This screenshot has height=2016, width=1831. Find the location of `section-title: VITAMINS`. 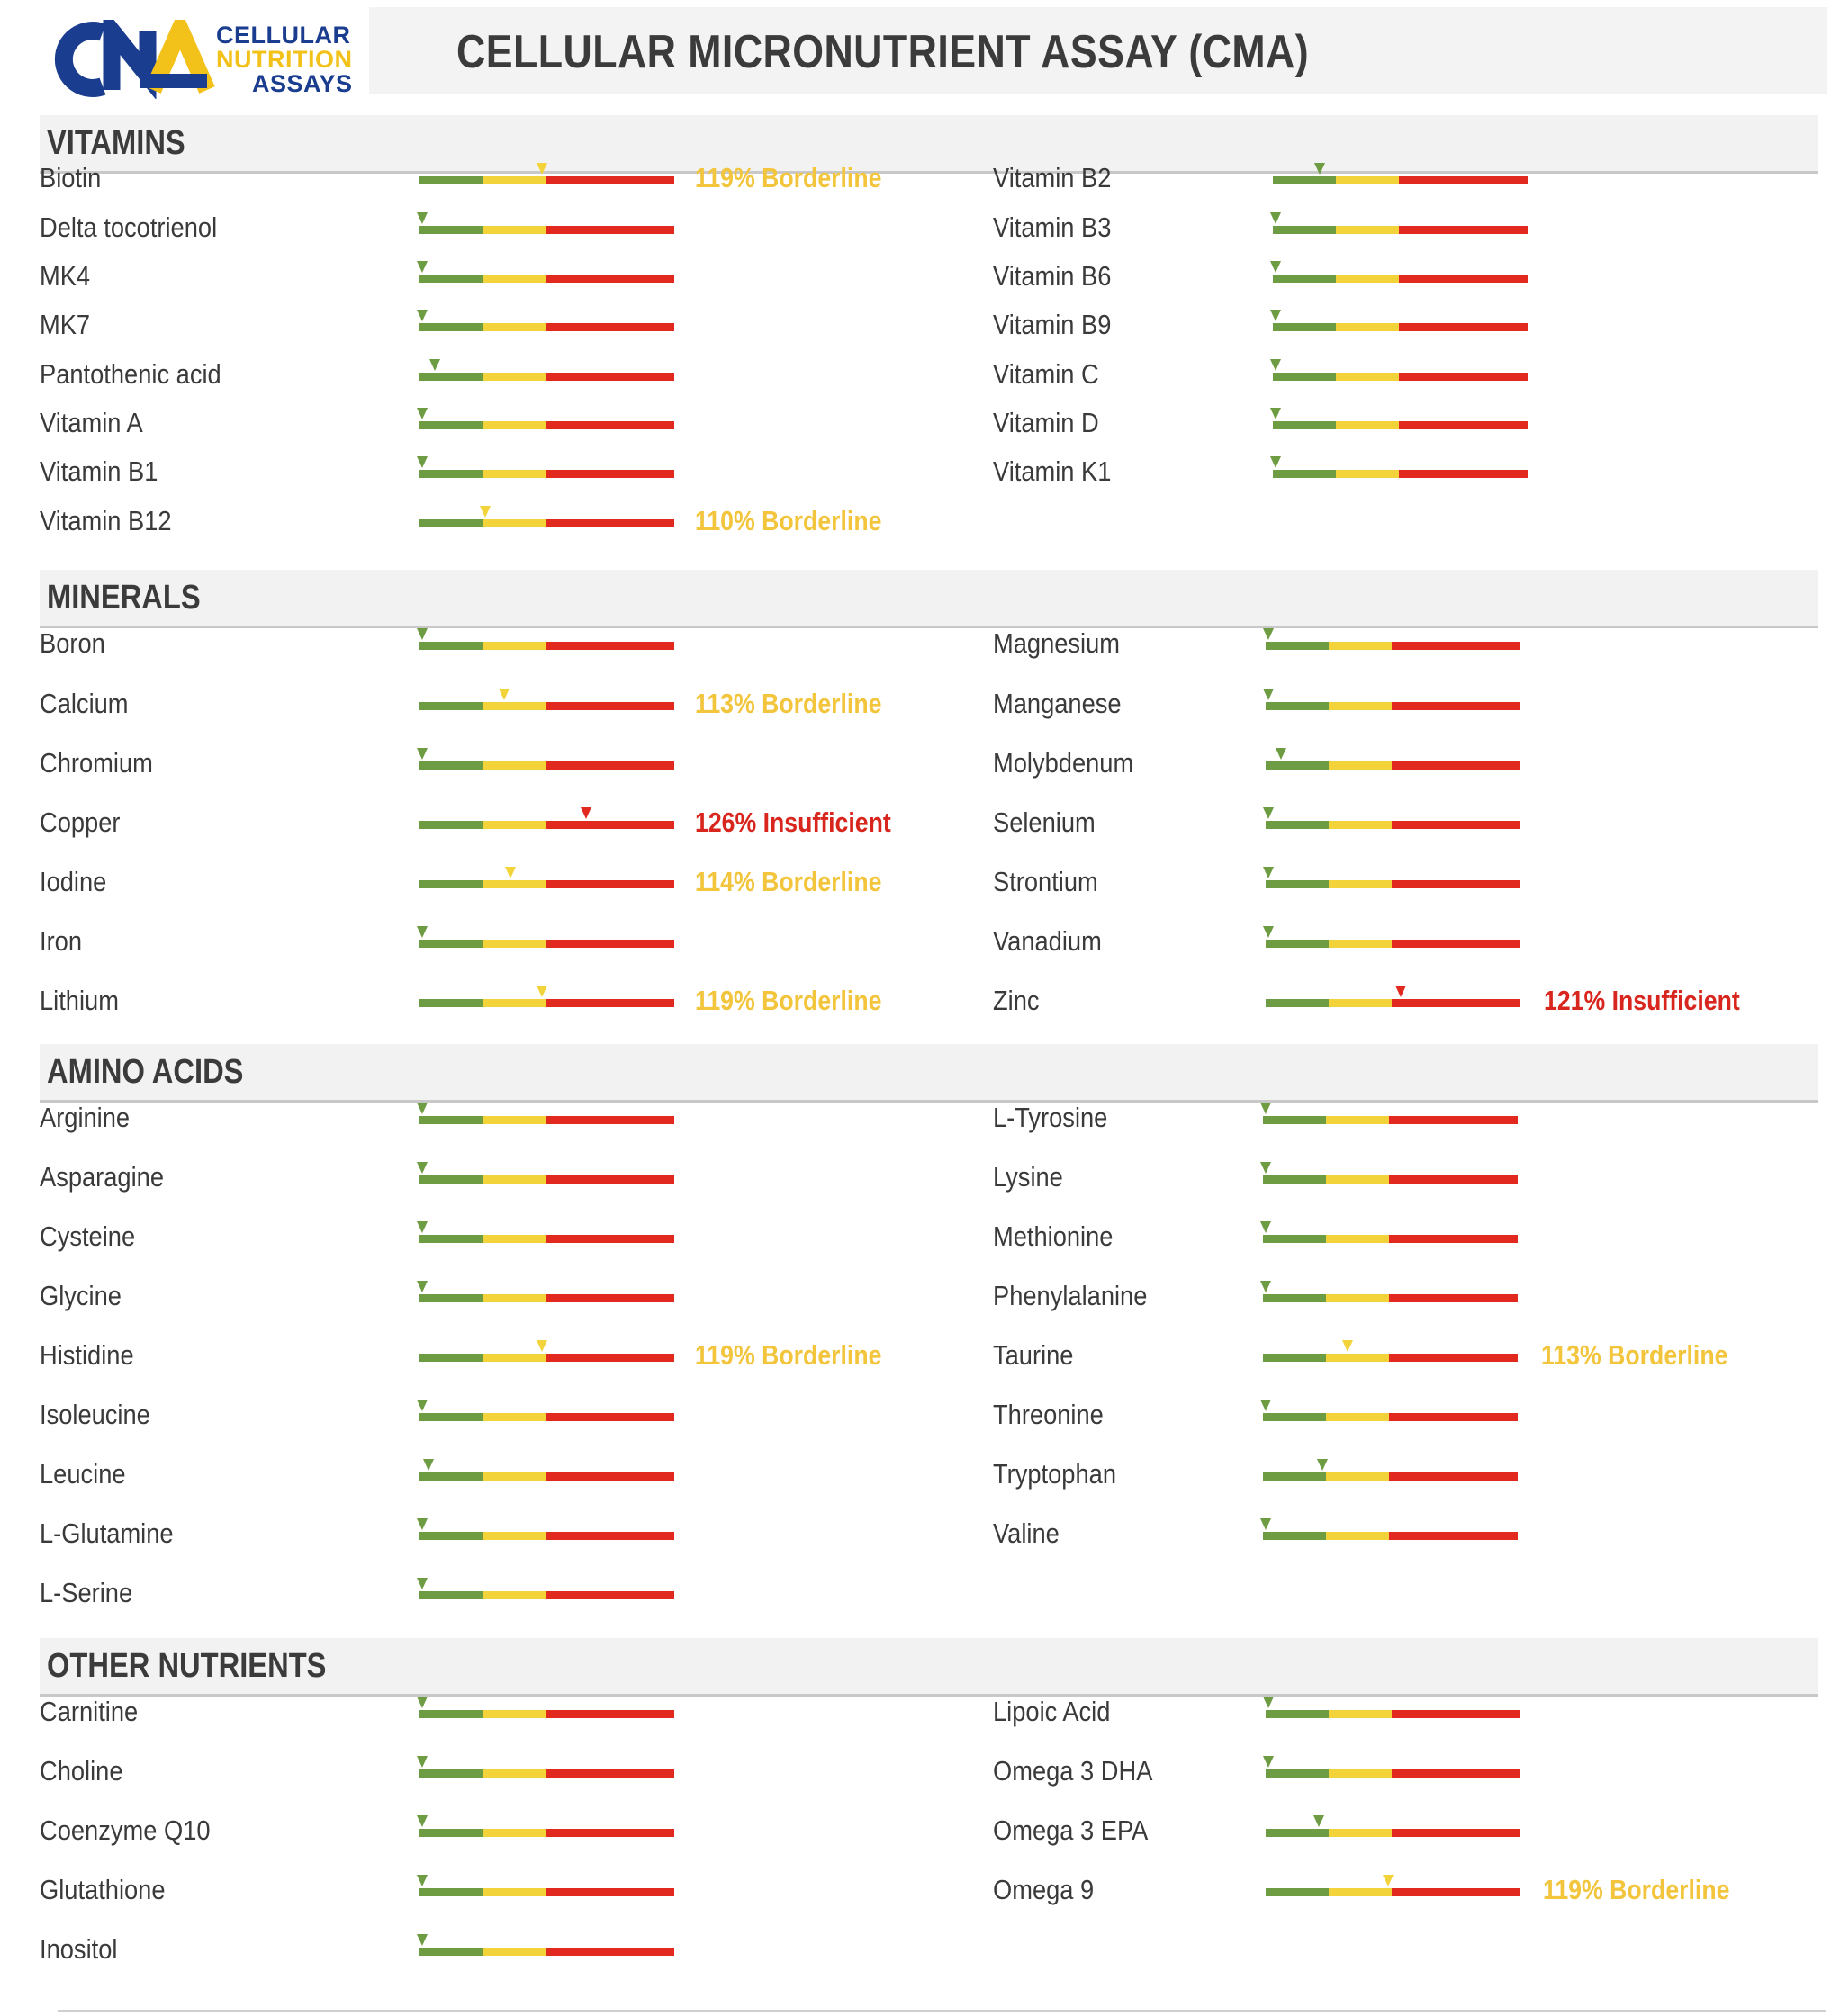

section-title: VITAMINS is located at coordinates (116, 143).